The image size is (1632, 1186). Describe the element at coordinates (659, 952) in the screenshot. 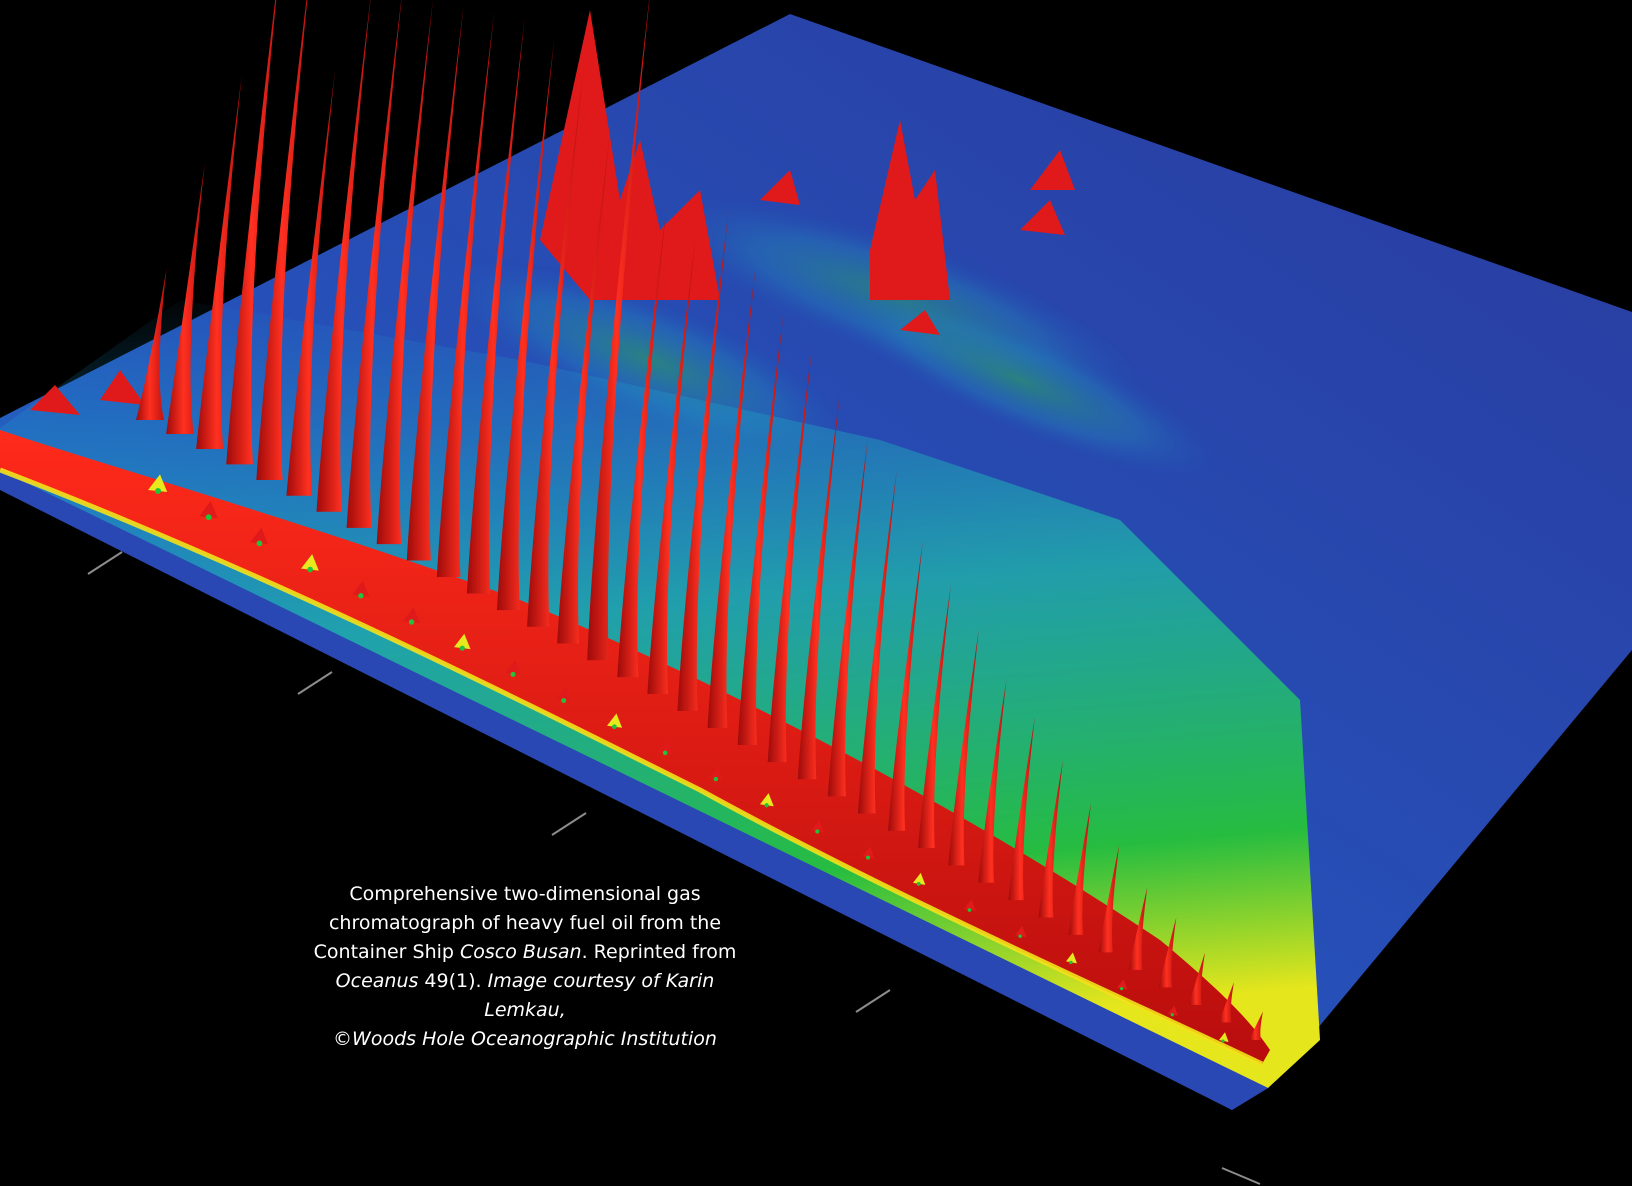

I see `caption-text: . Reprinted from` at that location.